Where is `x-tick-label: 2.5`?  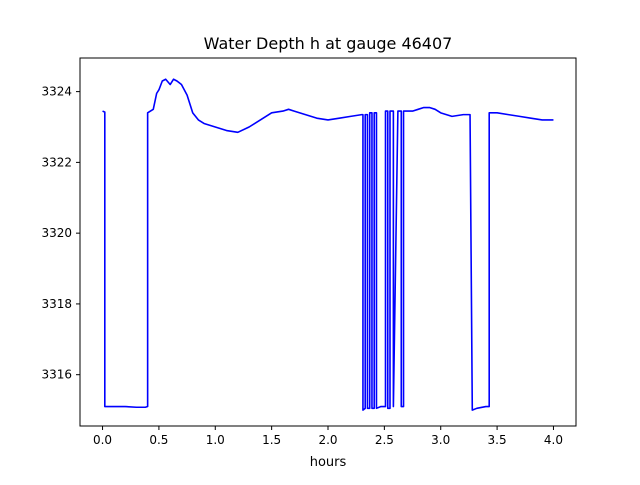 x-tick-label: 2.5 is located at coordinates (384, 440).